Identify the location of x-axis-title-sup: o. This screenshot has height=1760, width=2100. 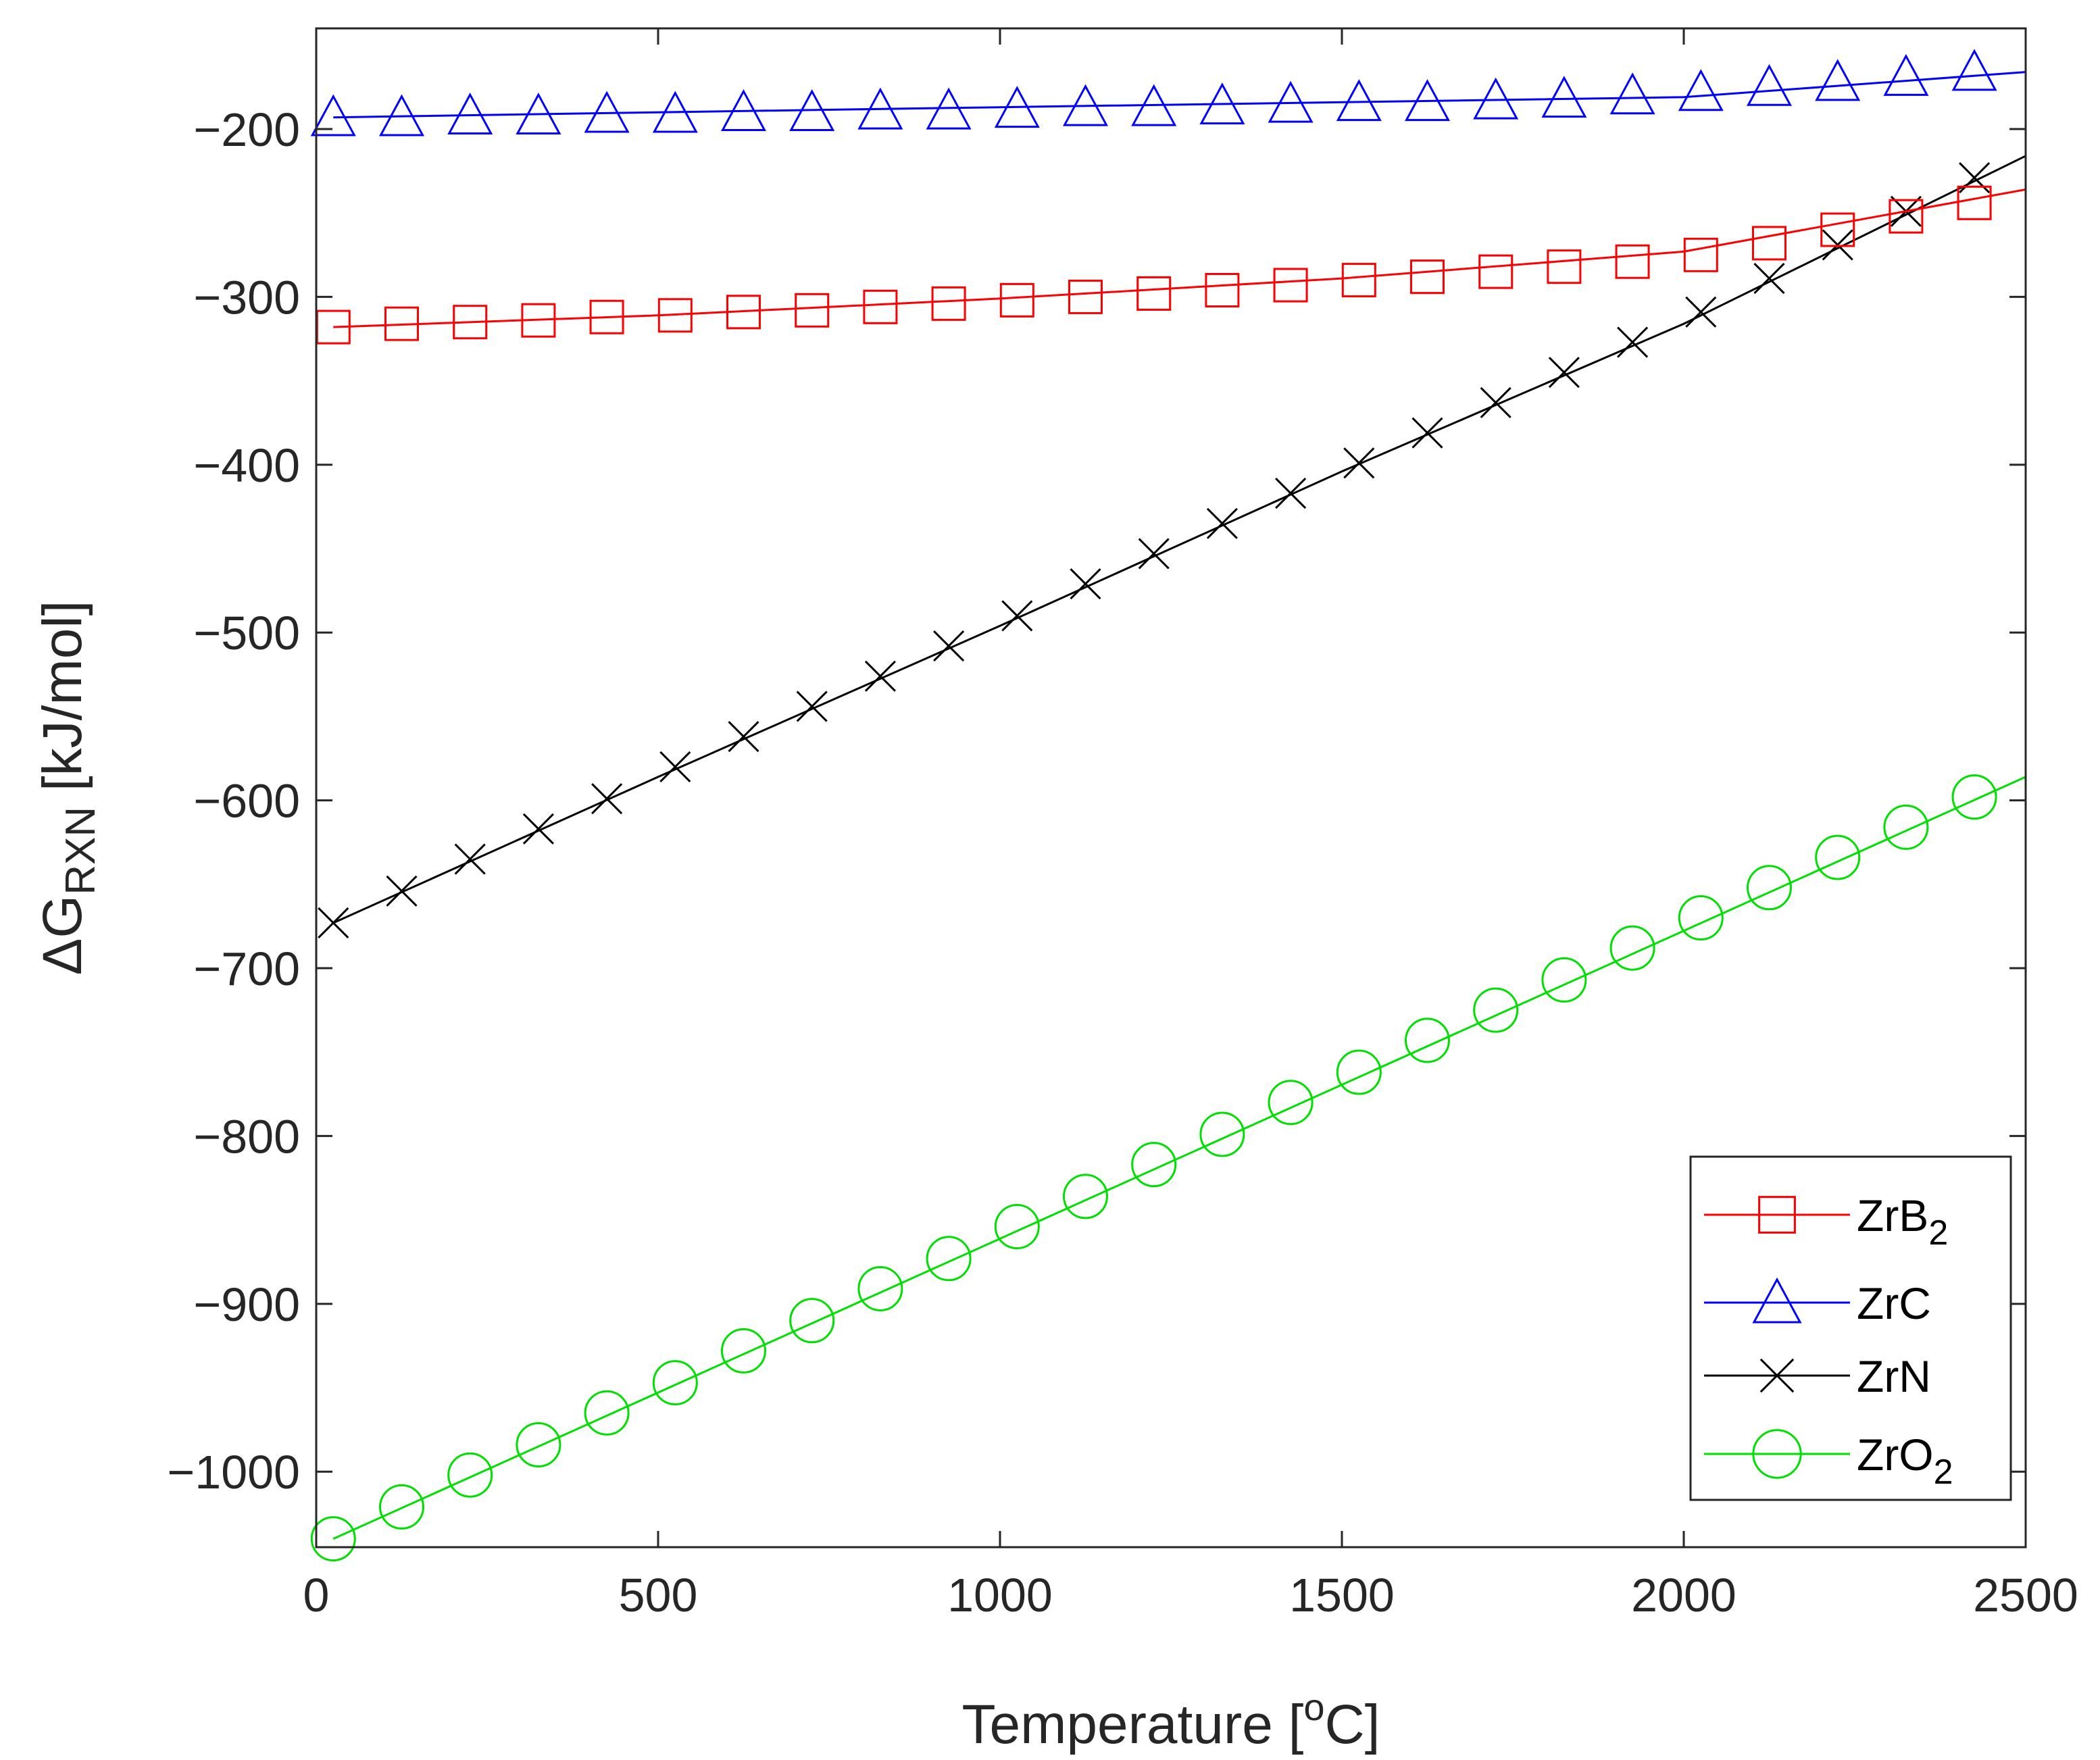
(1313, 1707).